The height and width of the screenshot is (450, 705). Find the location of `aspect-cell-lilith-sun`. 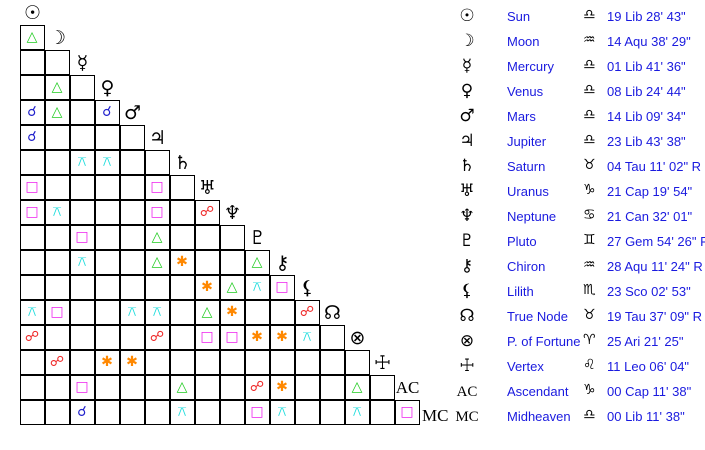

aspect-cell-lilith-sun is located at coordinates (32, 287).